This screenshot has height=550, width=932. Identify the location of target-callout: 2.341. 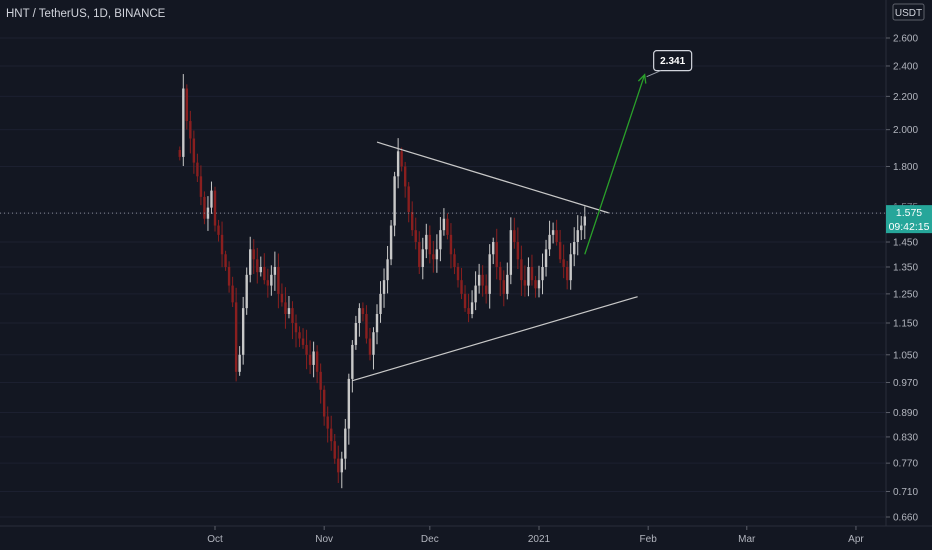
(673, 61).